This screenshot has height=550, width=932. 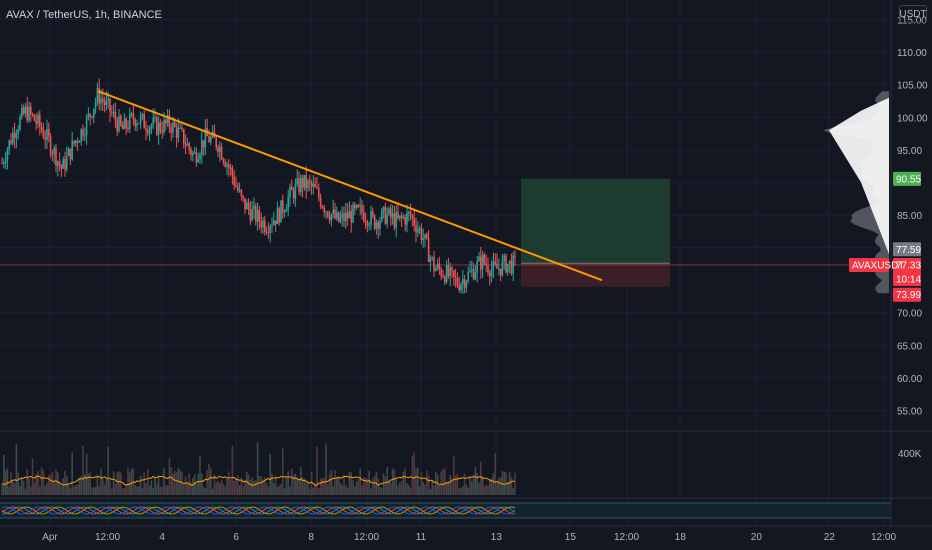 What do you see at coordinates (909, 379) in the screenshot?
I see `price-axis-label: 60.00` at bounding box center [909, 379].